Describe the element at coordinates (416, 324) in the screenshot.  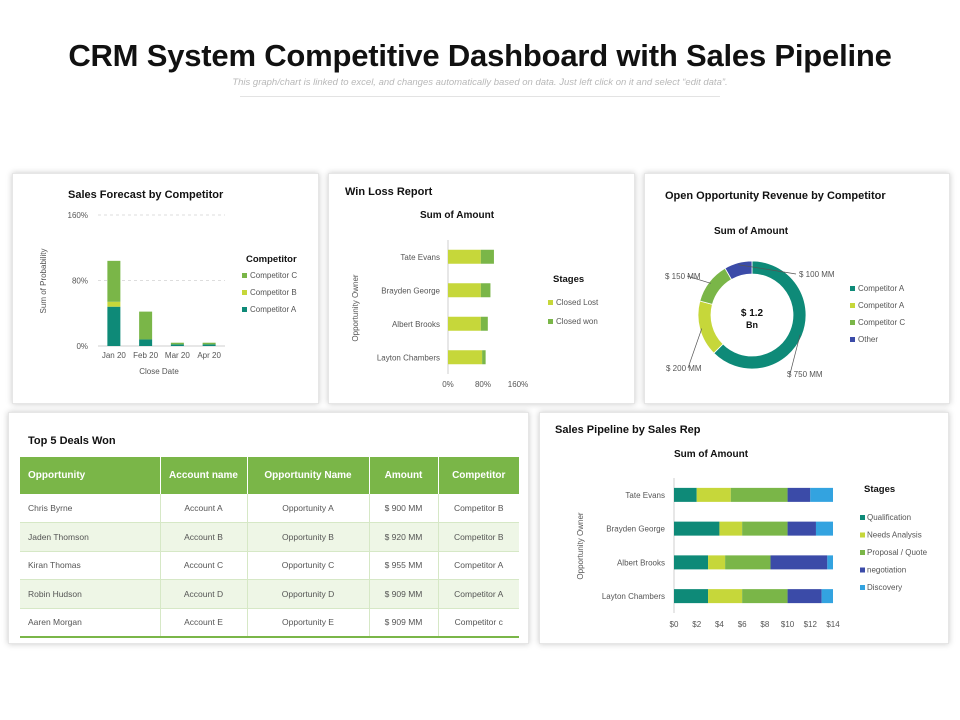
I see `y-tick-label: Albert Brooks` at that location.